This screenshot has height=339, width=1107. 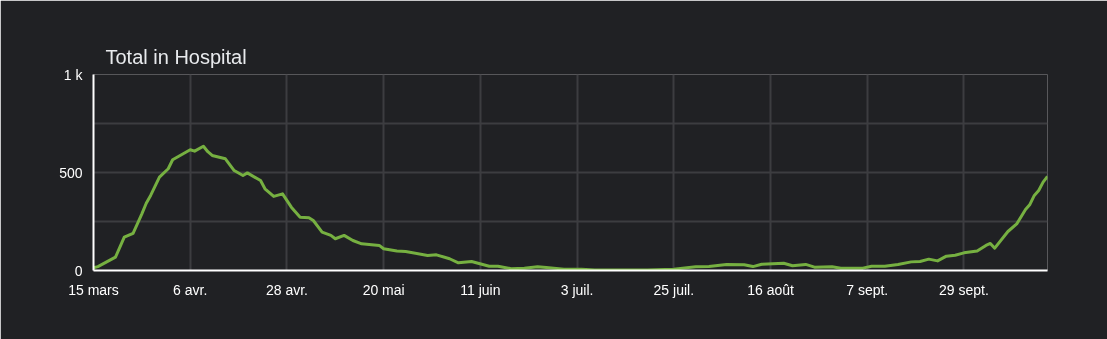 I want to click on x-tick-label: 11 juin, so click(x=480, y=289).